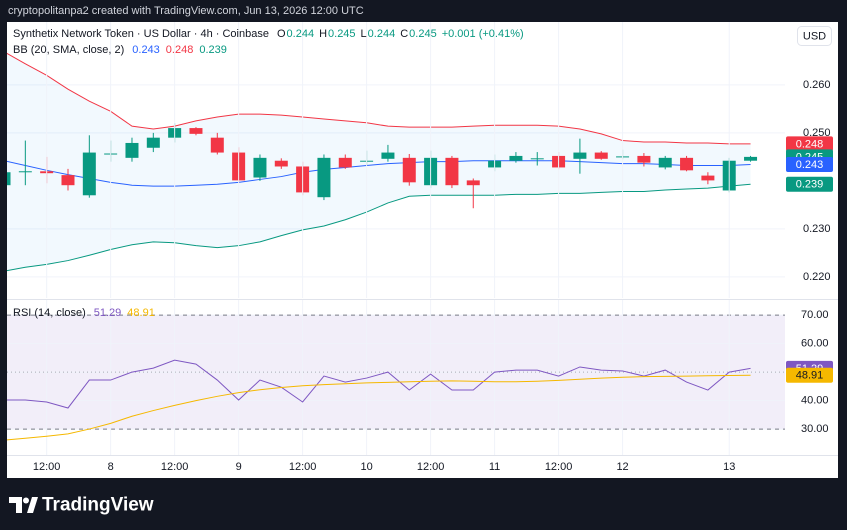 The height and width of the screenshot is (530, 847). I want to click on y-tick-label: 60.00, so click(815, 344).